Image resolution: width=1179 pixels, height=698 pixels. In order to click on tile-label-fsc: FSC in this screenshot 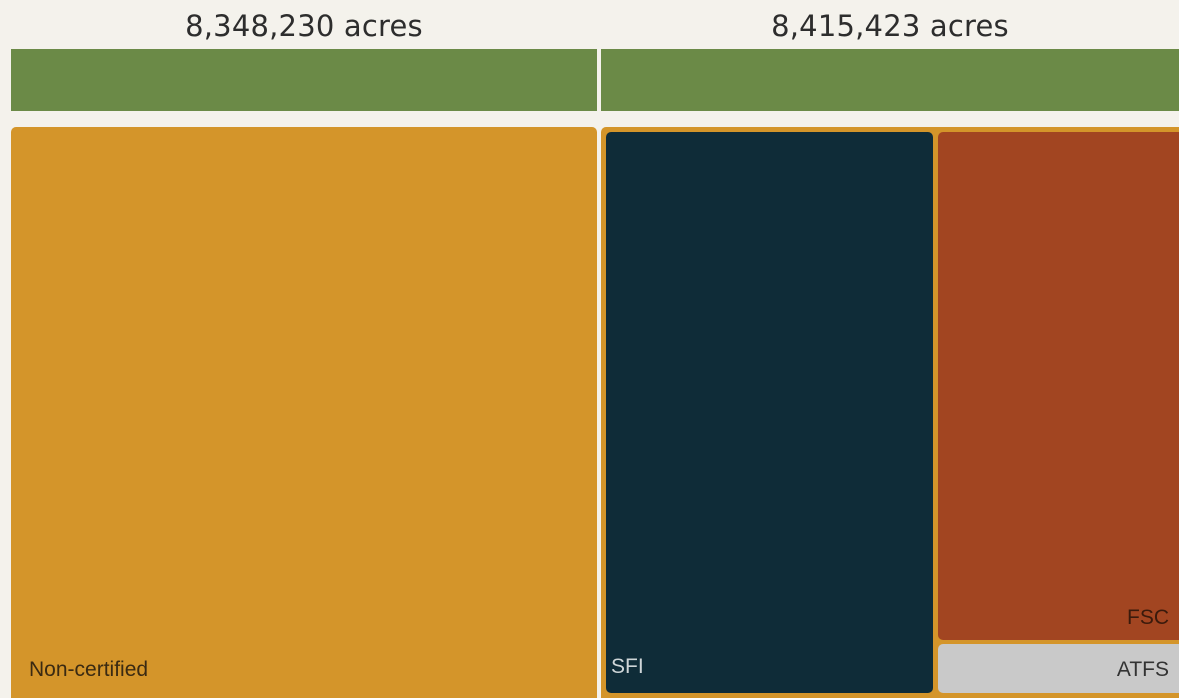, I will do `click(1148, 617)`.